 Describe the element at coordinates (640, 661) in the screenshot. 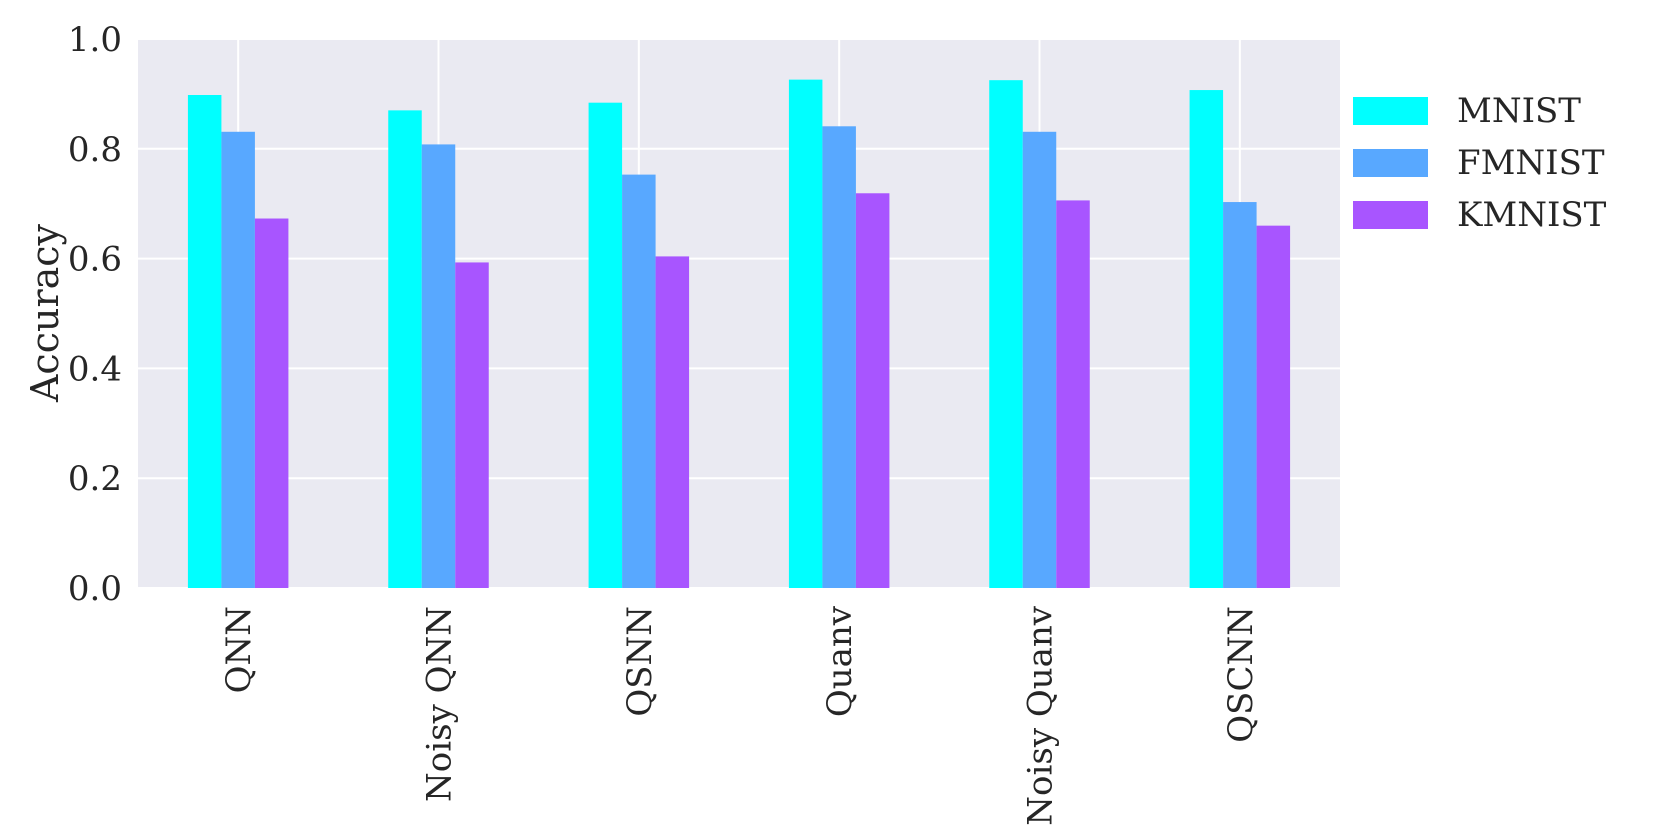

I see `x-tick-label: QSNN` at that location.